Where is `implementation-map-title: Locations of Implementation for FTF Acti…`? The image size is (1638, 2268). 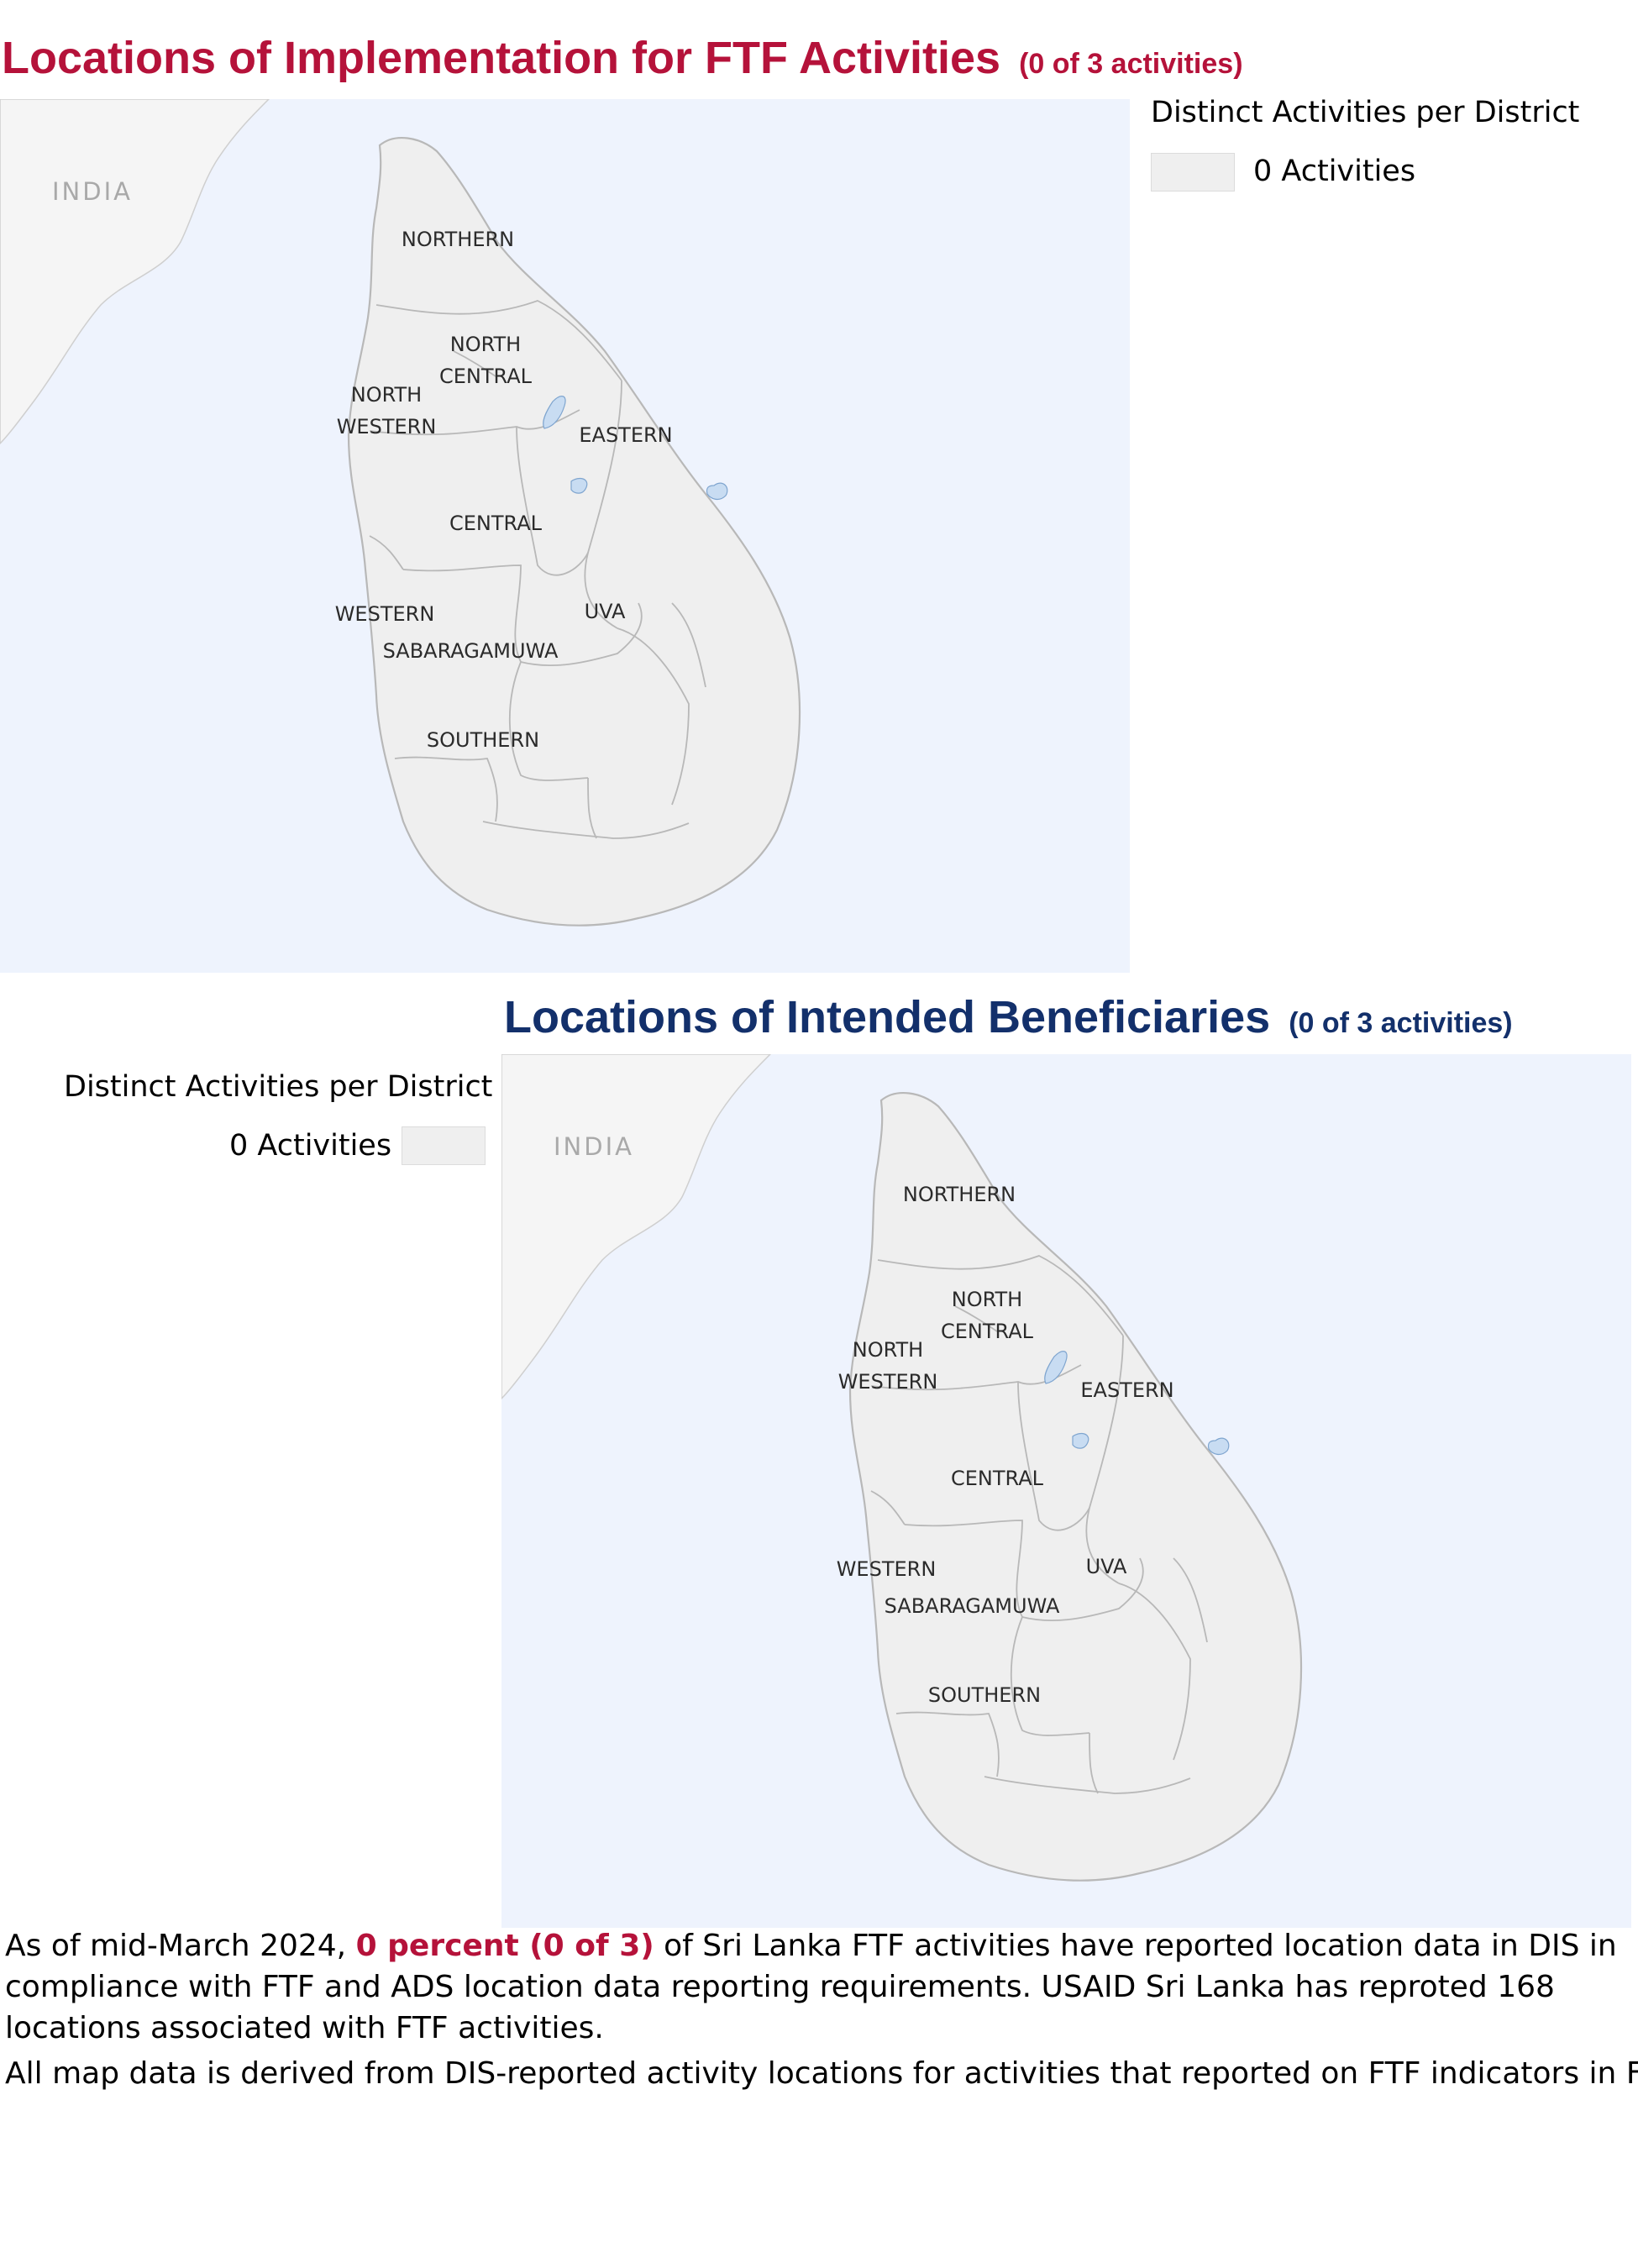 implementation-map-title: Locations of Implementation for FTF Acti… is located at coordinates (622, 58).